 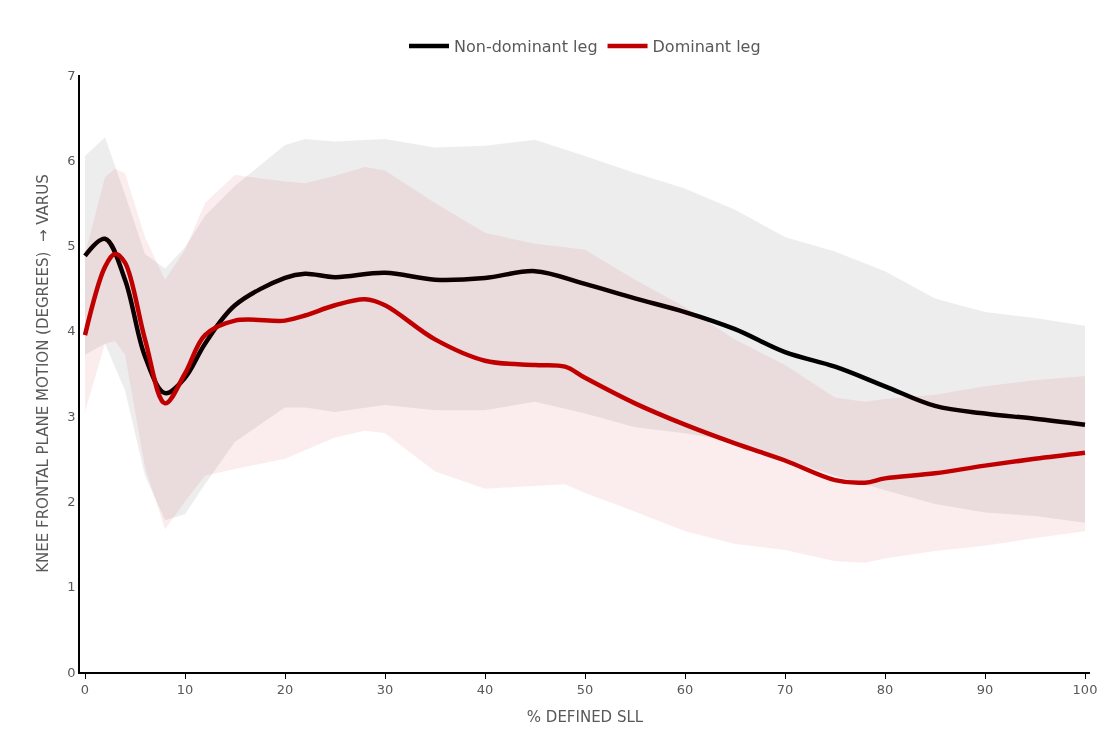 What do you see at coordinates (485, 690) in the screenshot?
I see `x-tick-label: 40` at bounding box center [485, 690].